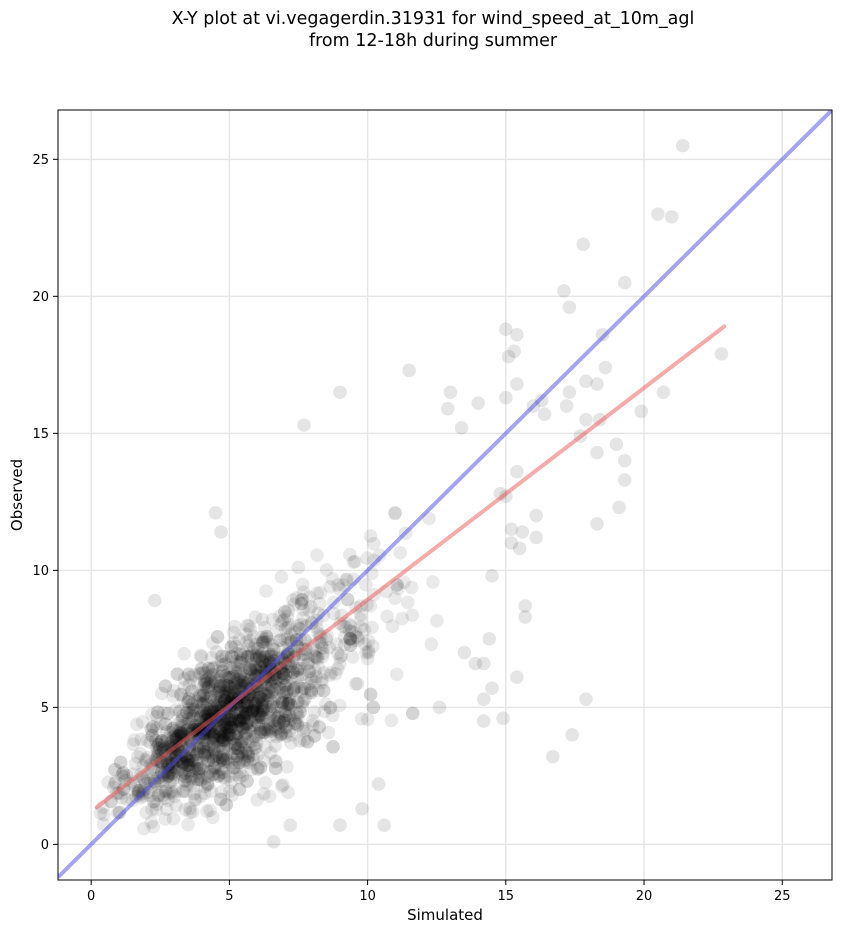 The width and height of the screenshot is (843, 934). What do you see at coordinates (506, 896) in the screenshot?
I see `x-tick-label: 15` at bounding box center [506, 896].